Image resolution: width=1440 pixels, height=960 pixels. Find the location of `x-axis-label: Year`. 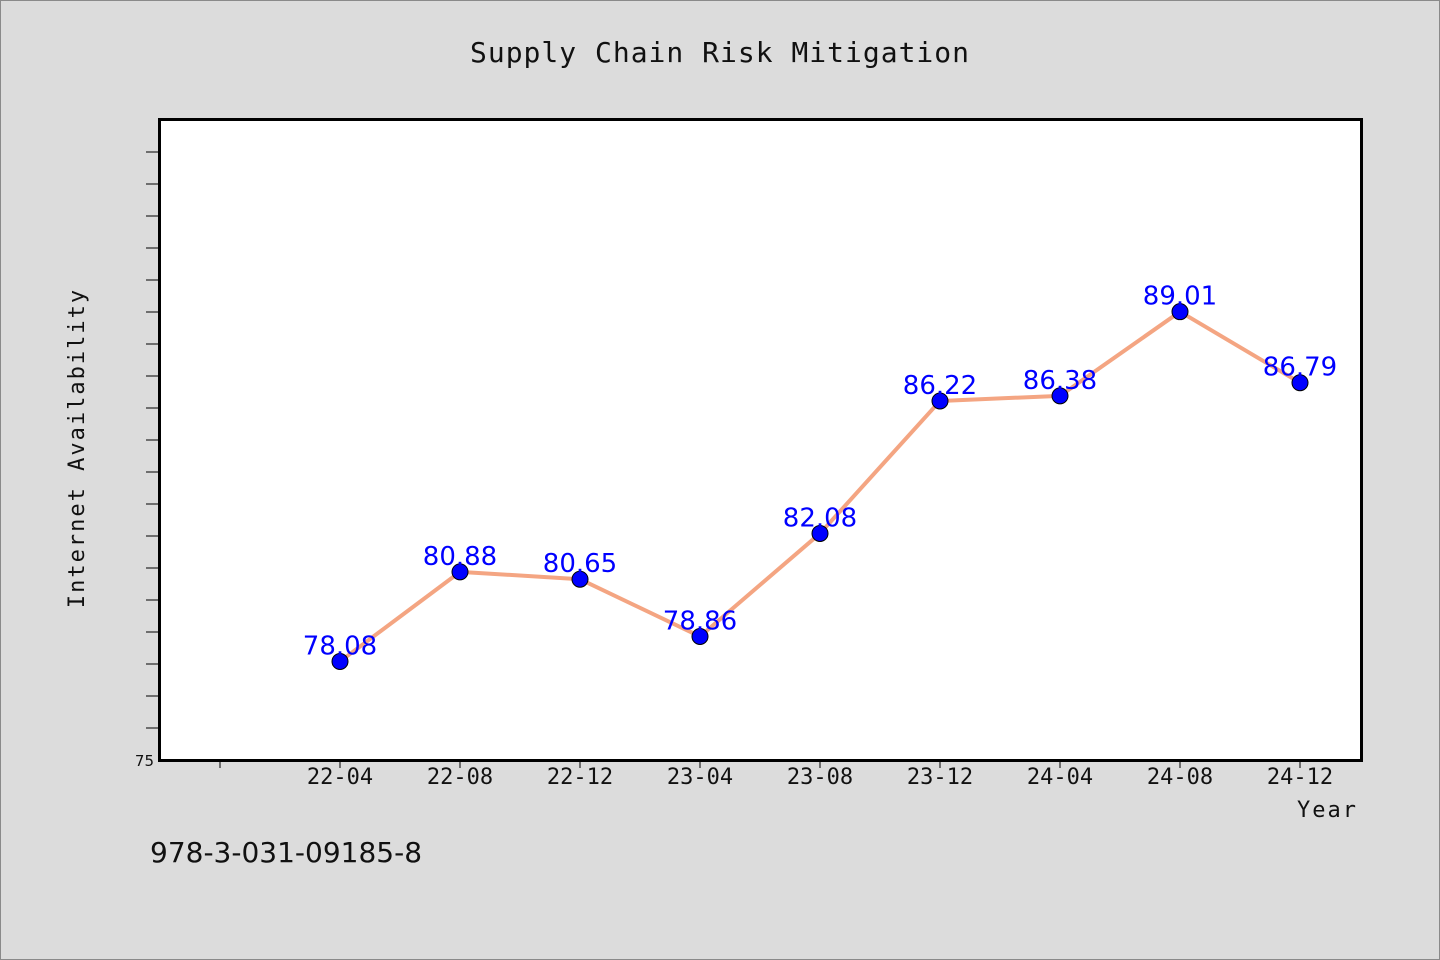

x-axis-label: Year is located at coordinates (1327, 810).